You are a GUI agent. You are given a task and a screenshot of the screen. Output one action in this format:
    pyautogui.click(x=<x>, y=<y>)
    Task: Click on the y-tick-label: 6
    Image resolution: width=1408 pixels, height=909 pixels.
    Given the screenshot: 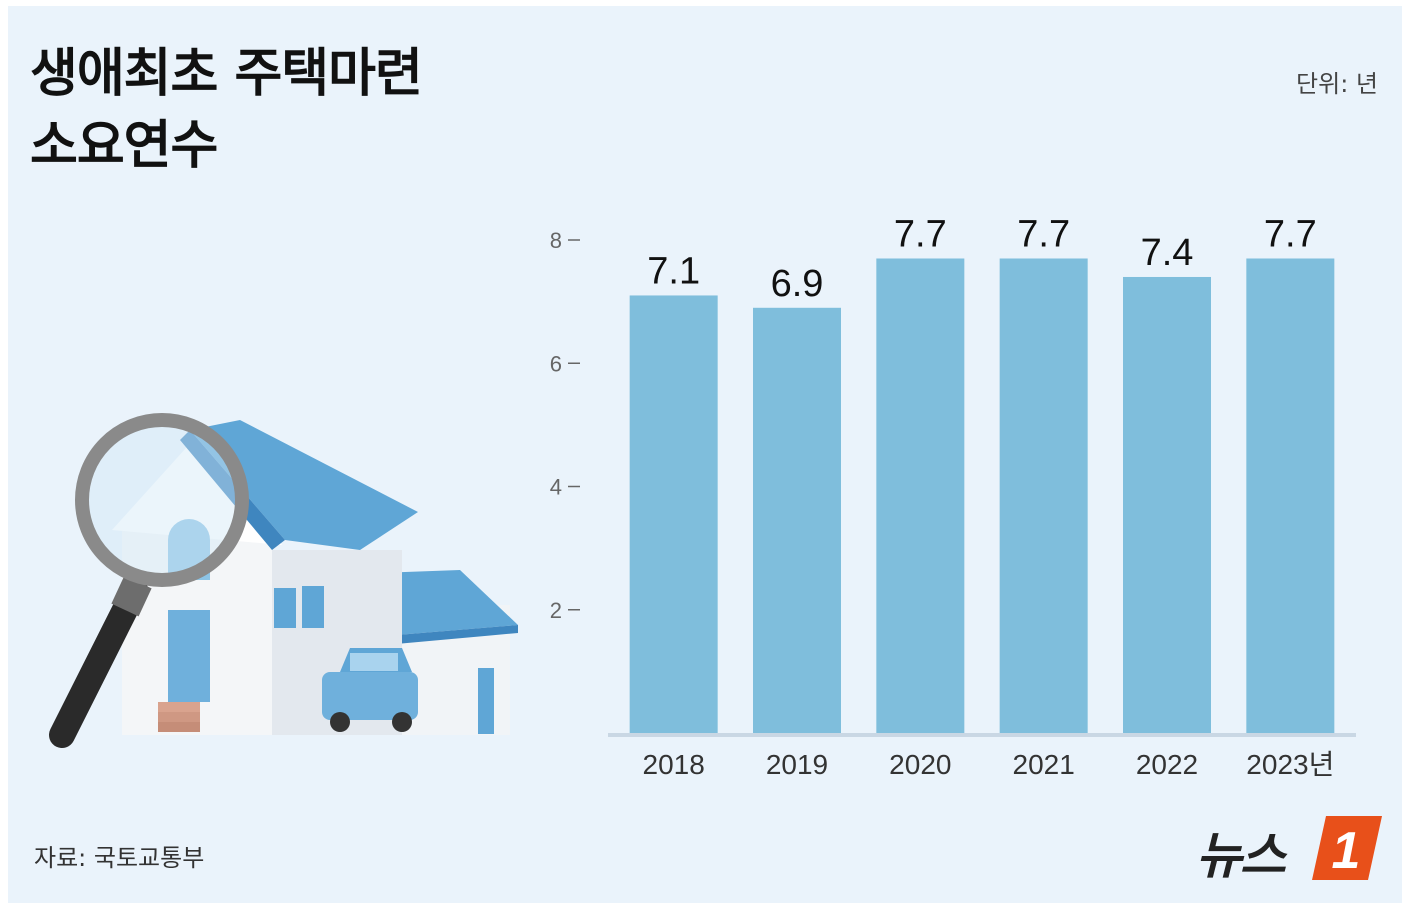 What is the action you would take?
    pyautogui.click(x=556, y=363)
    